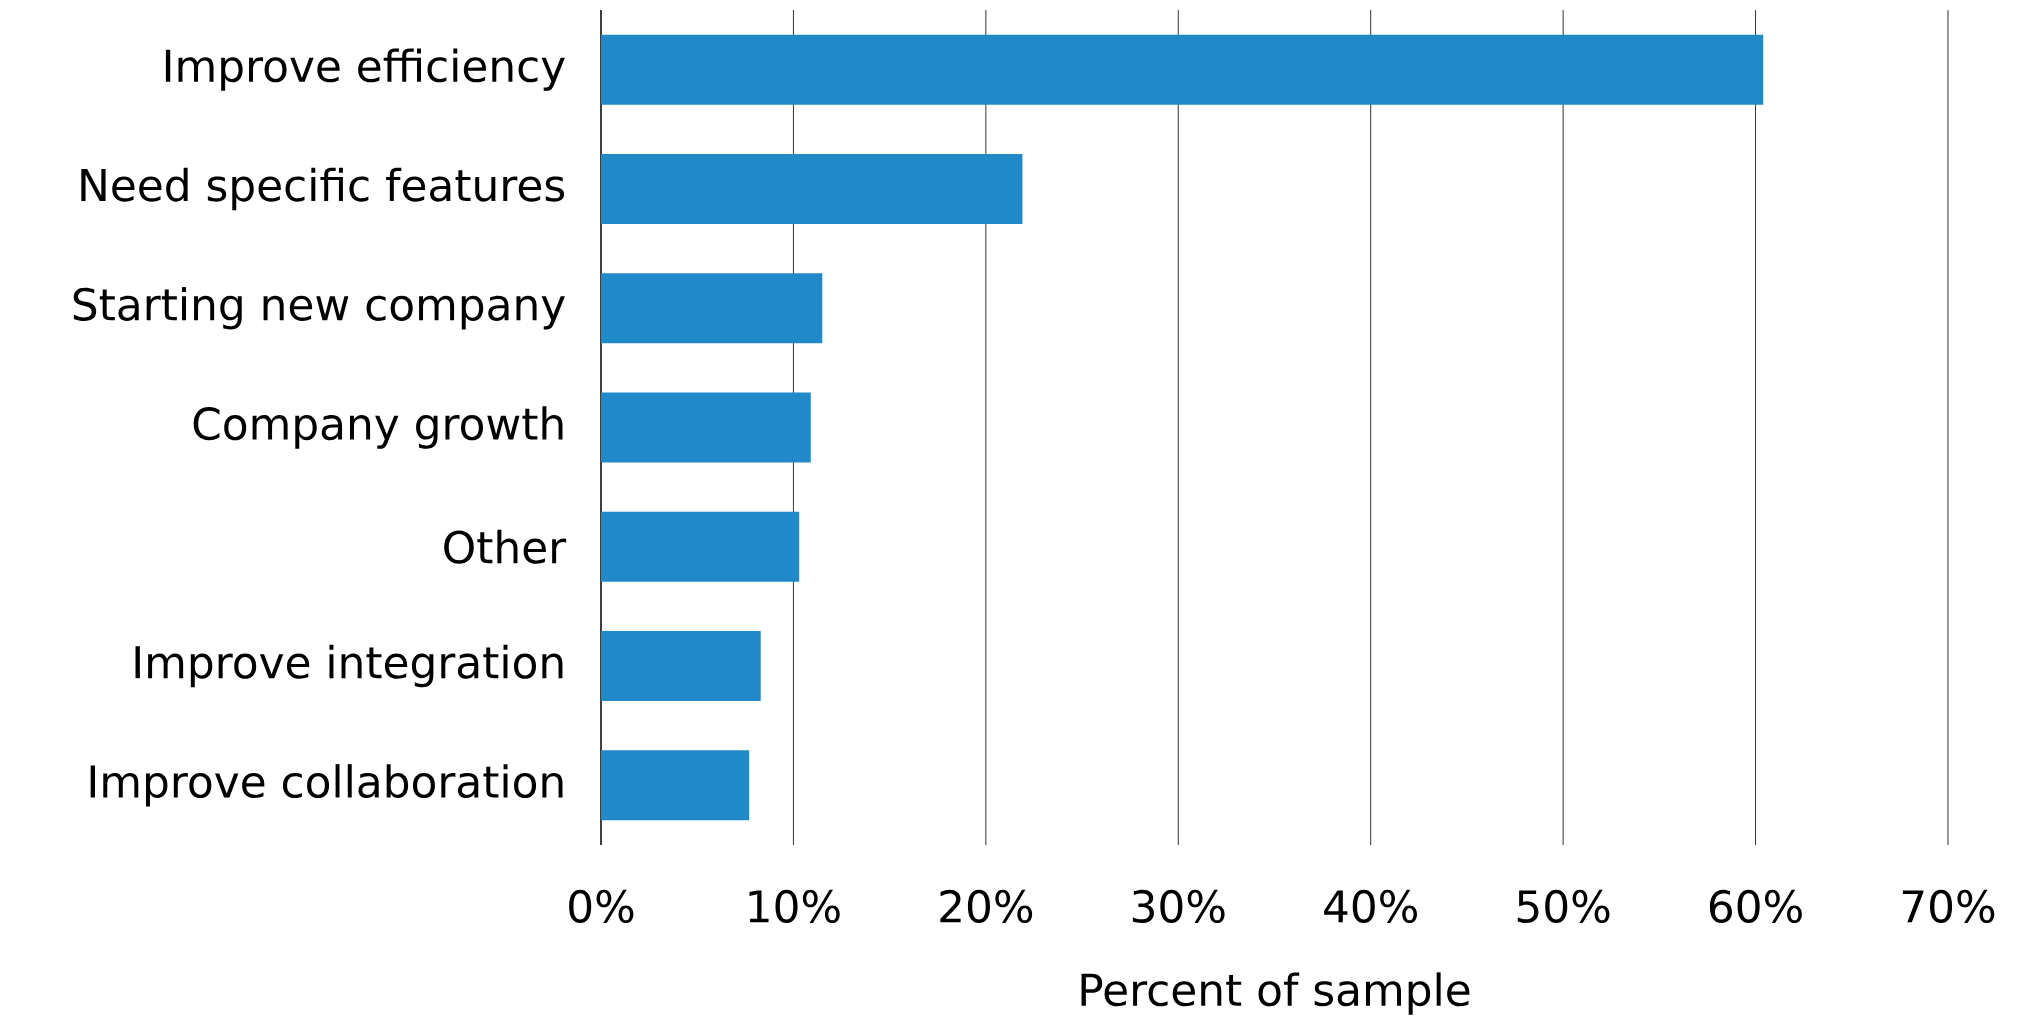  I want to click on y-tick-label: Company growth, so click(378, 427).